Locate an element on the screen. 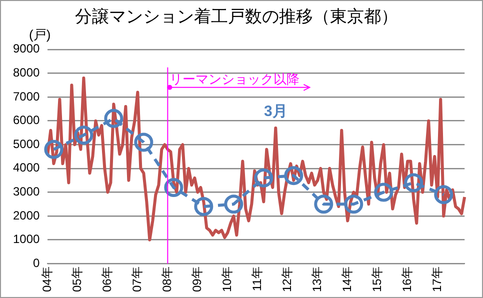  x-tick-label: 07年 is located at coordinates (137, 279).